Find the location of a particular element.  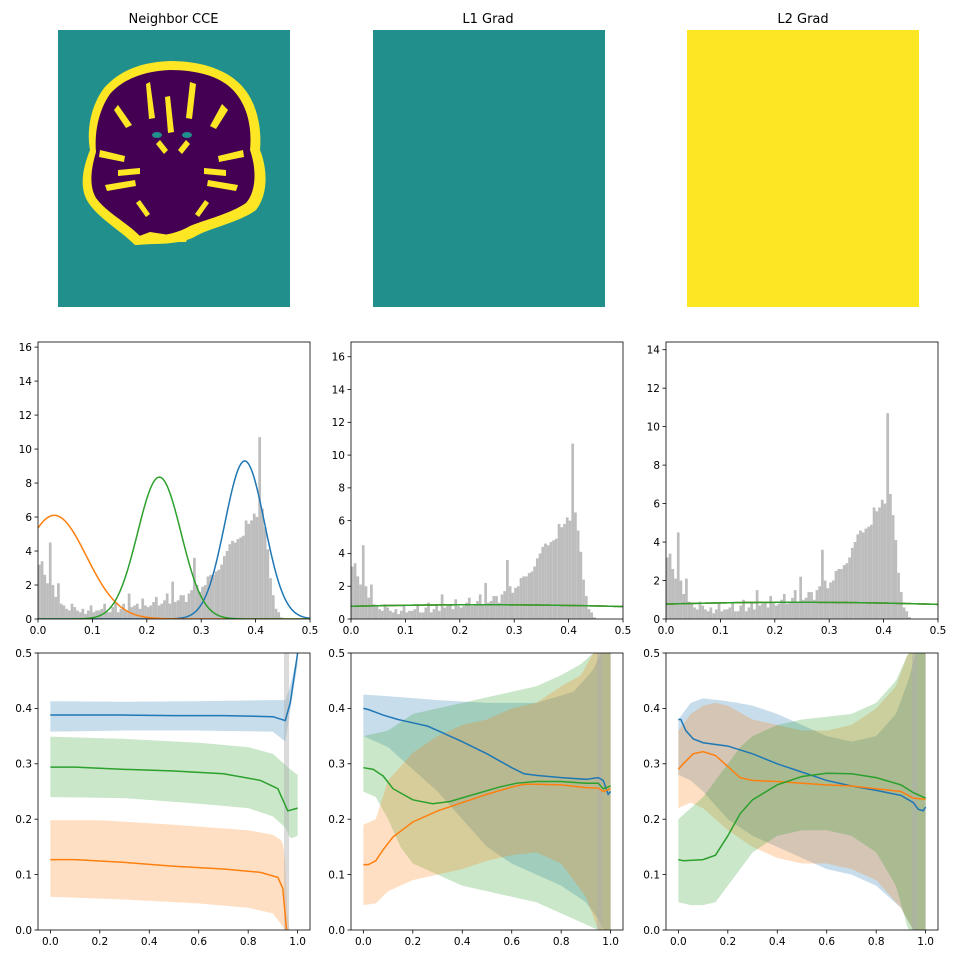

x-tick-label-b1-2: 0.4 is located at coordinates (462, 942).